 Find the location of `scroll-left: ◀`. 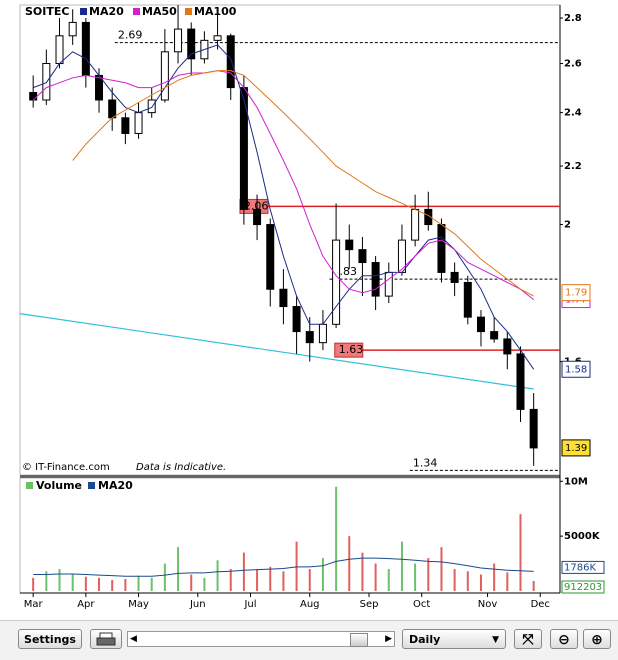

scroll-left: ◀ is located at coordinates (133, 639).